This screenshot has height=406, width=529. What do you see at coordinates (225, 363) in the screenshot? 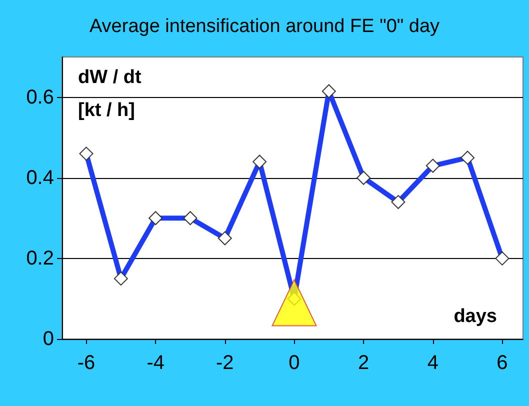
I see `x-tick-label: -2` at bounding box center [225, 363].